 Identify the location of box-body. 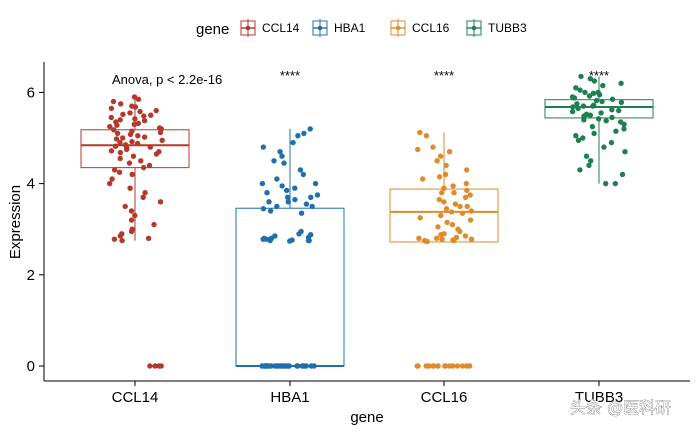
(290, 287).